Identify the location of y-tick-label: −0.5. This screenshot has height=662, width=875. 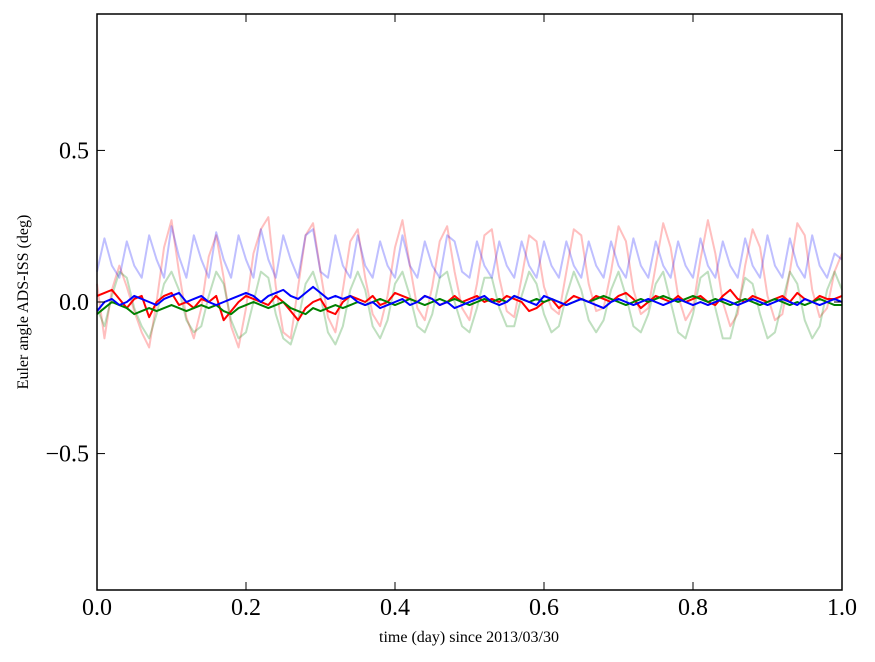
(67, 455).